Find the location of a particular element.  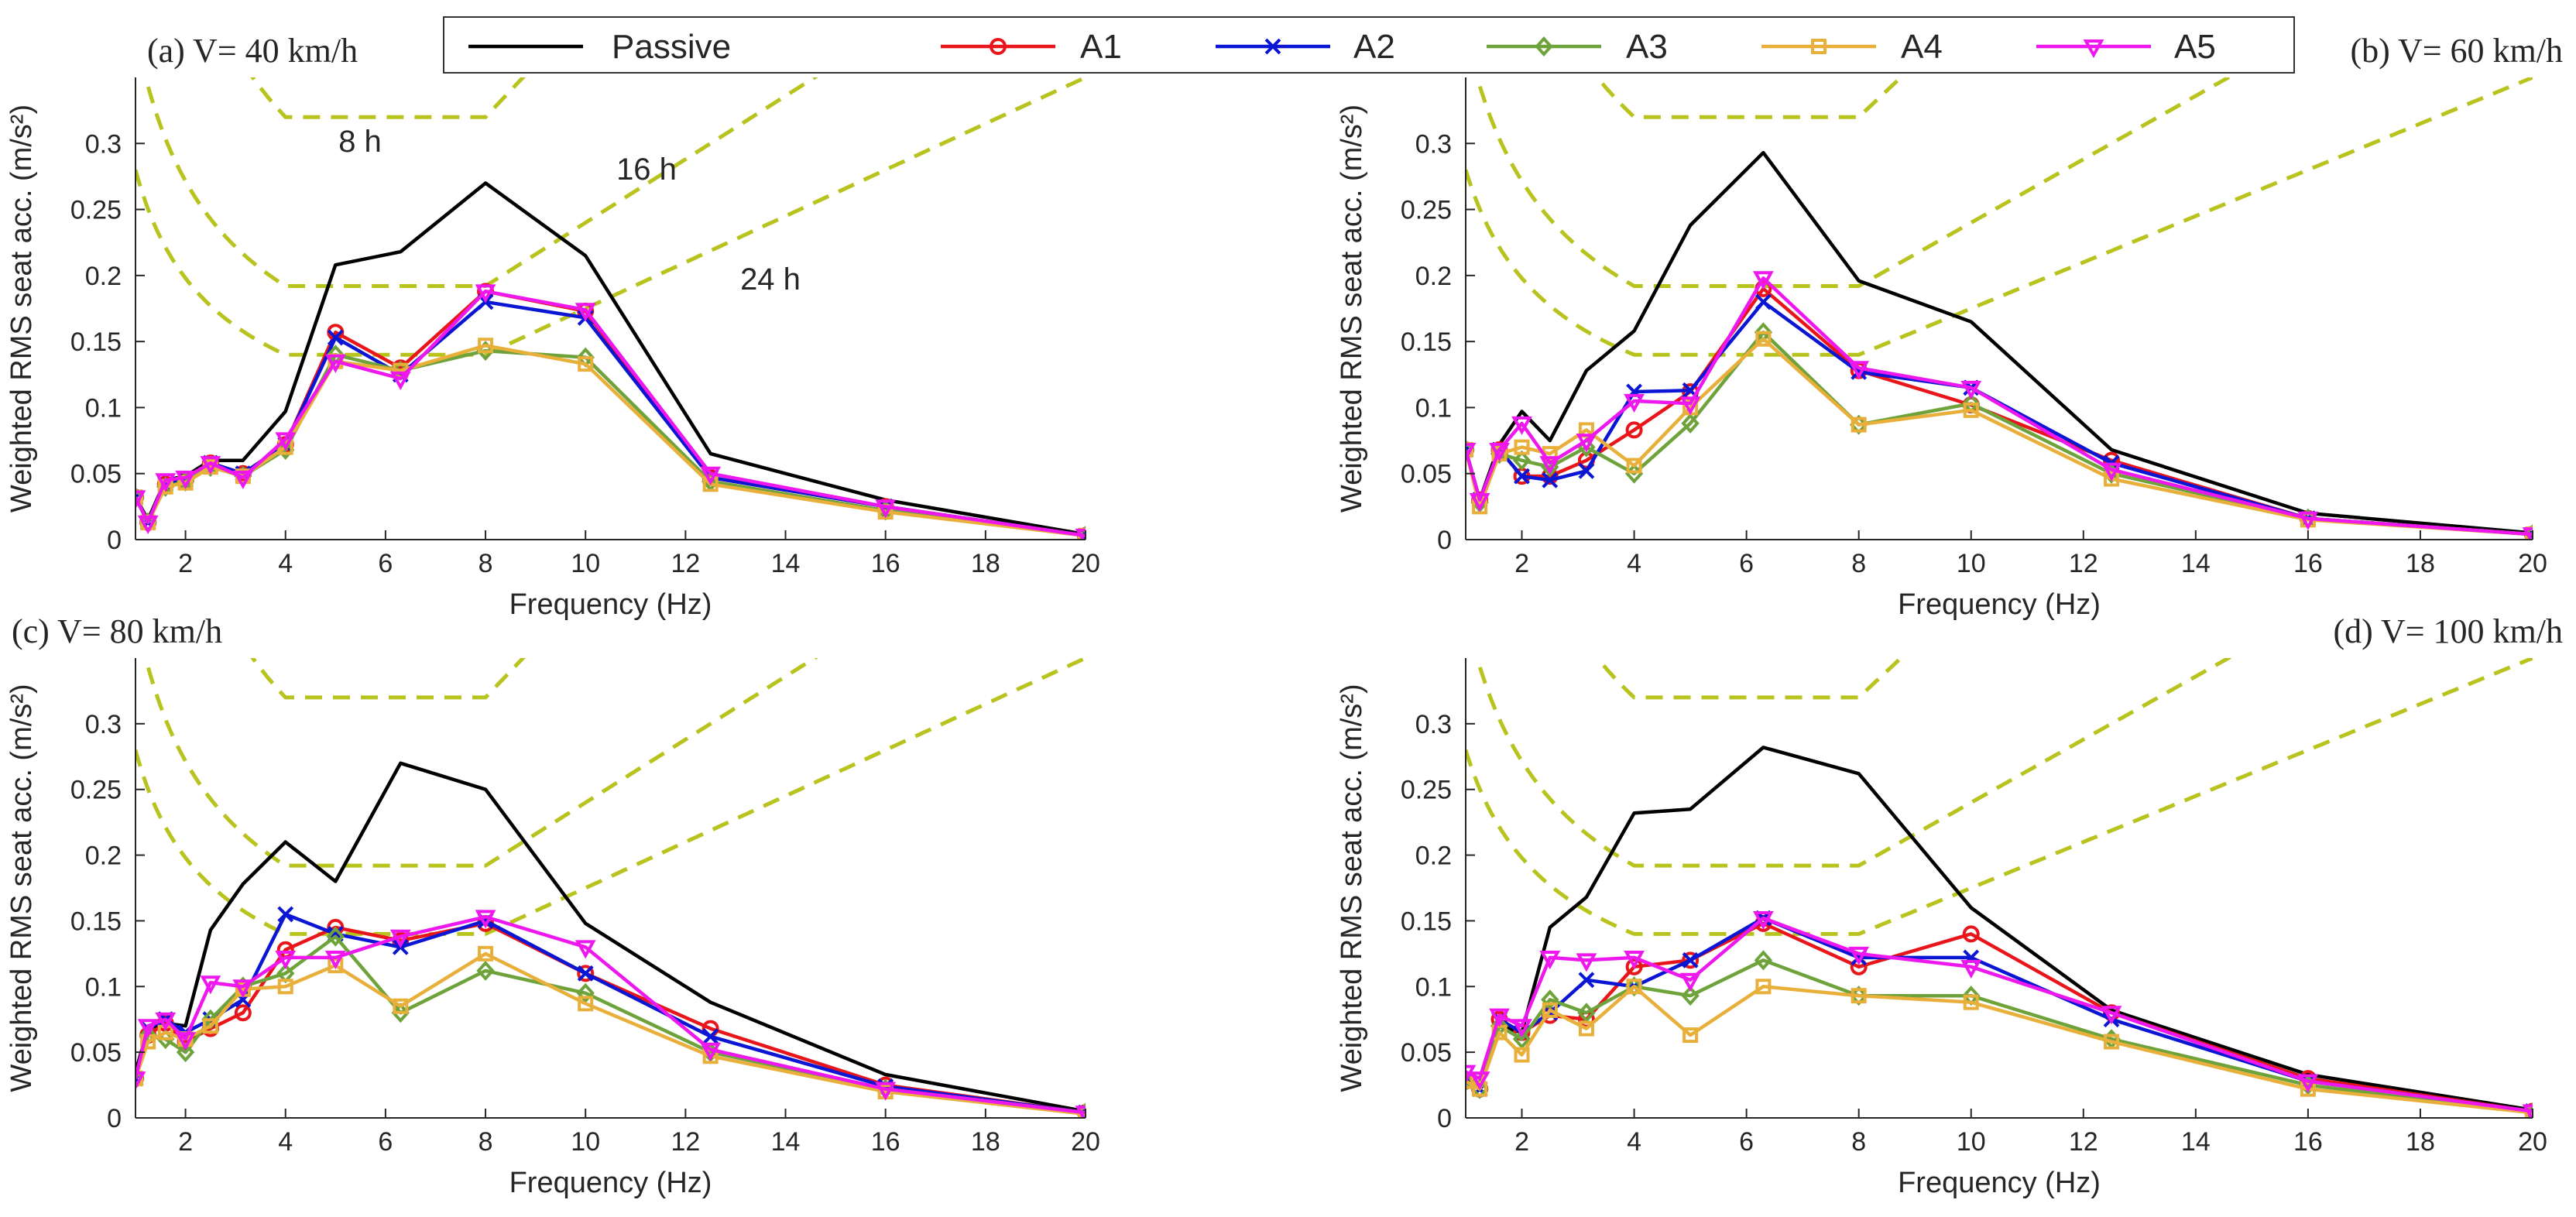

panel-title: (a) V= 40 km/h is located at coordinates (252, 51).